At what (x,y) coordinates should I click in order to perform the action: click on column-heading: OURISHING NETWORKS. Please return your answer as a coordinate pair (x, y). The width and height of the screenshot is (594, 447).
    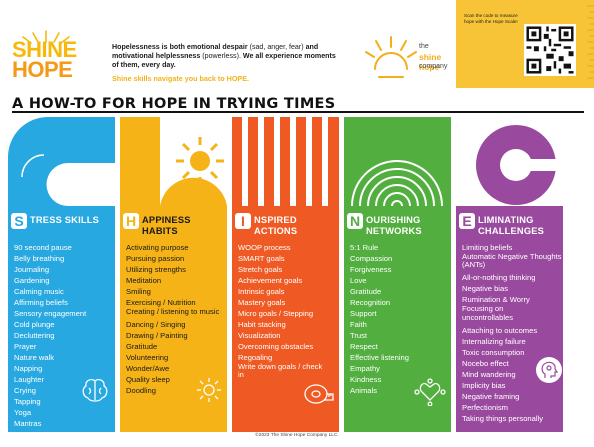
    Looking at the image, I should click on (394, 225).